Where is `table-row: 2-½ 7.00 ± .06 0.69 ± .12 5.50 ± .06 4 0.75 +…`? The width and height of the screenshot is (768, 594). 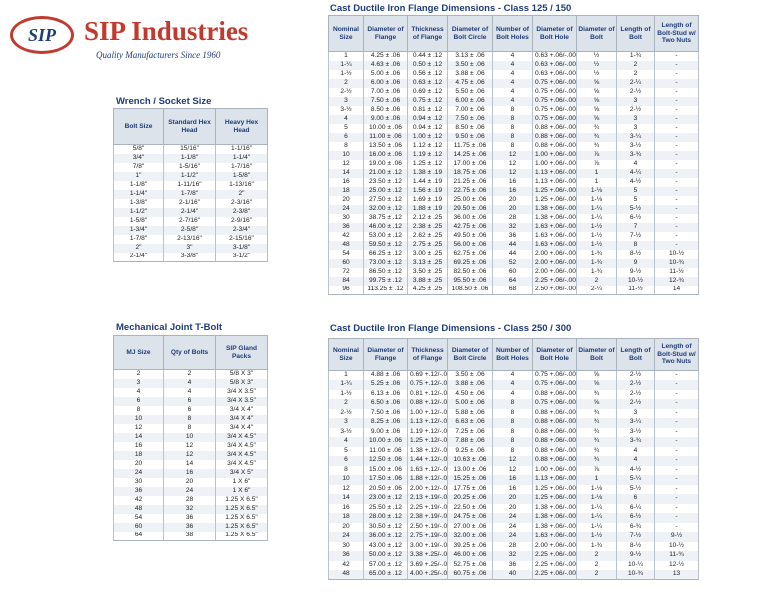
table-row: 2-½ 7.00 ± .06 0.69 ± .12 5.50 ± .06 4 0.75 +… is located at coordinates (513, 92).